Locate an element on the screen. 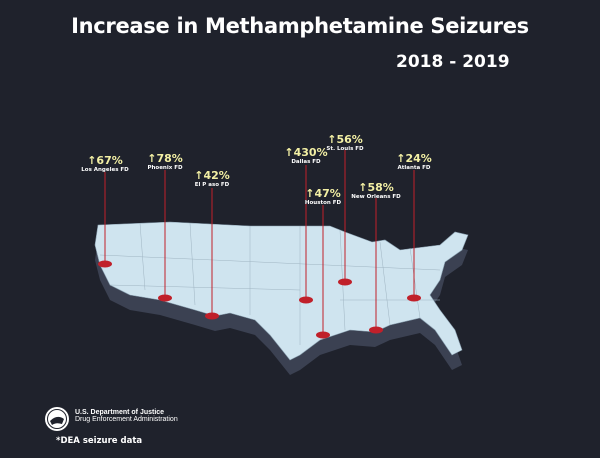  city-label: ↑47% Houston FD is located at coordinates (323, 197).